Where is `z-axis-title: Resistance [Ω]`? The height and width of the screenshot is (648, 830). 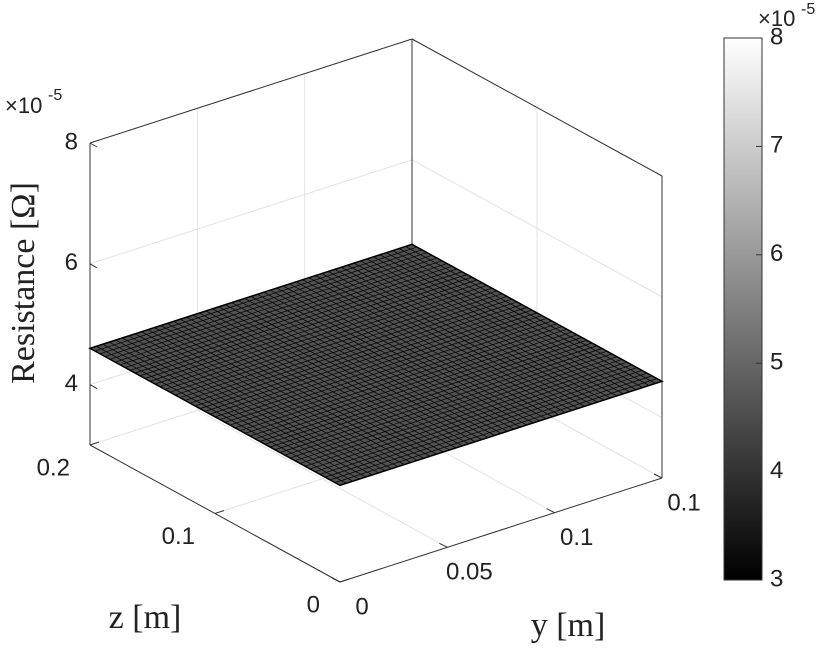 z-axis-title: Resistance [Ω] is located at coordinates (23, 283).